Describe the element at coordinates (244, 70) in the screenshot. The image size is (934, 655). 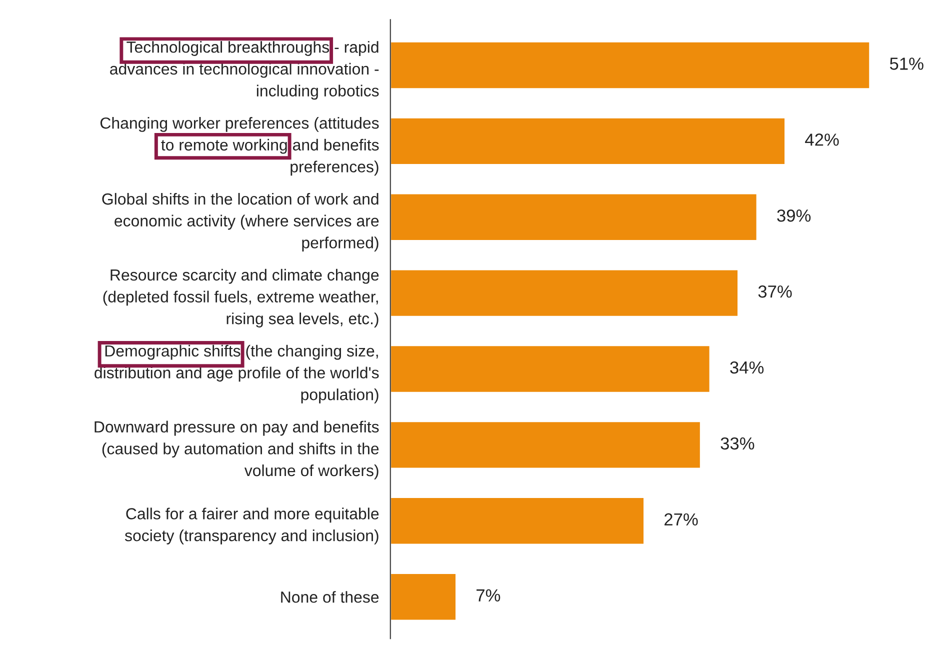
I see `y-tick-label: Technological breakthroughs - rapid advances in technological innovation - including robotics` at that location.